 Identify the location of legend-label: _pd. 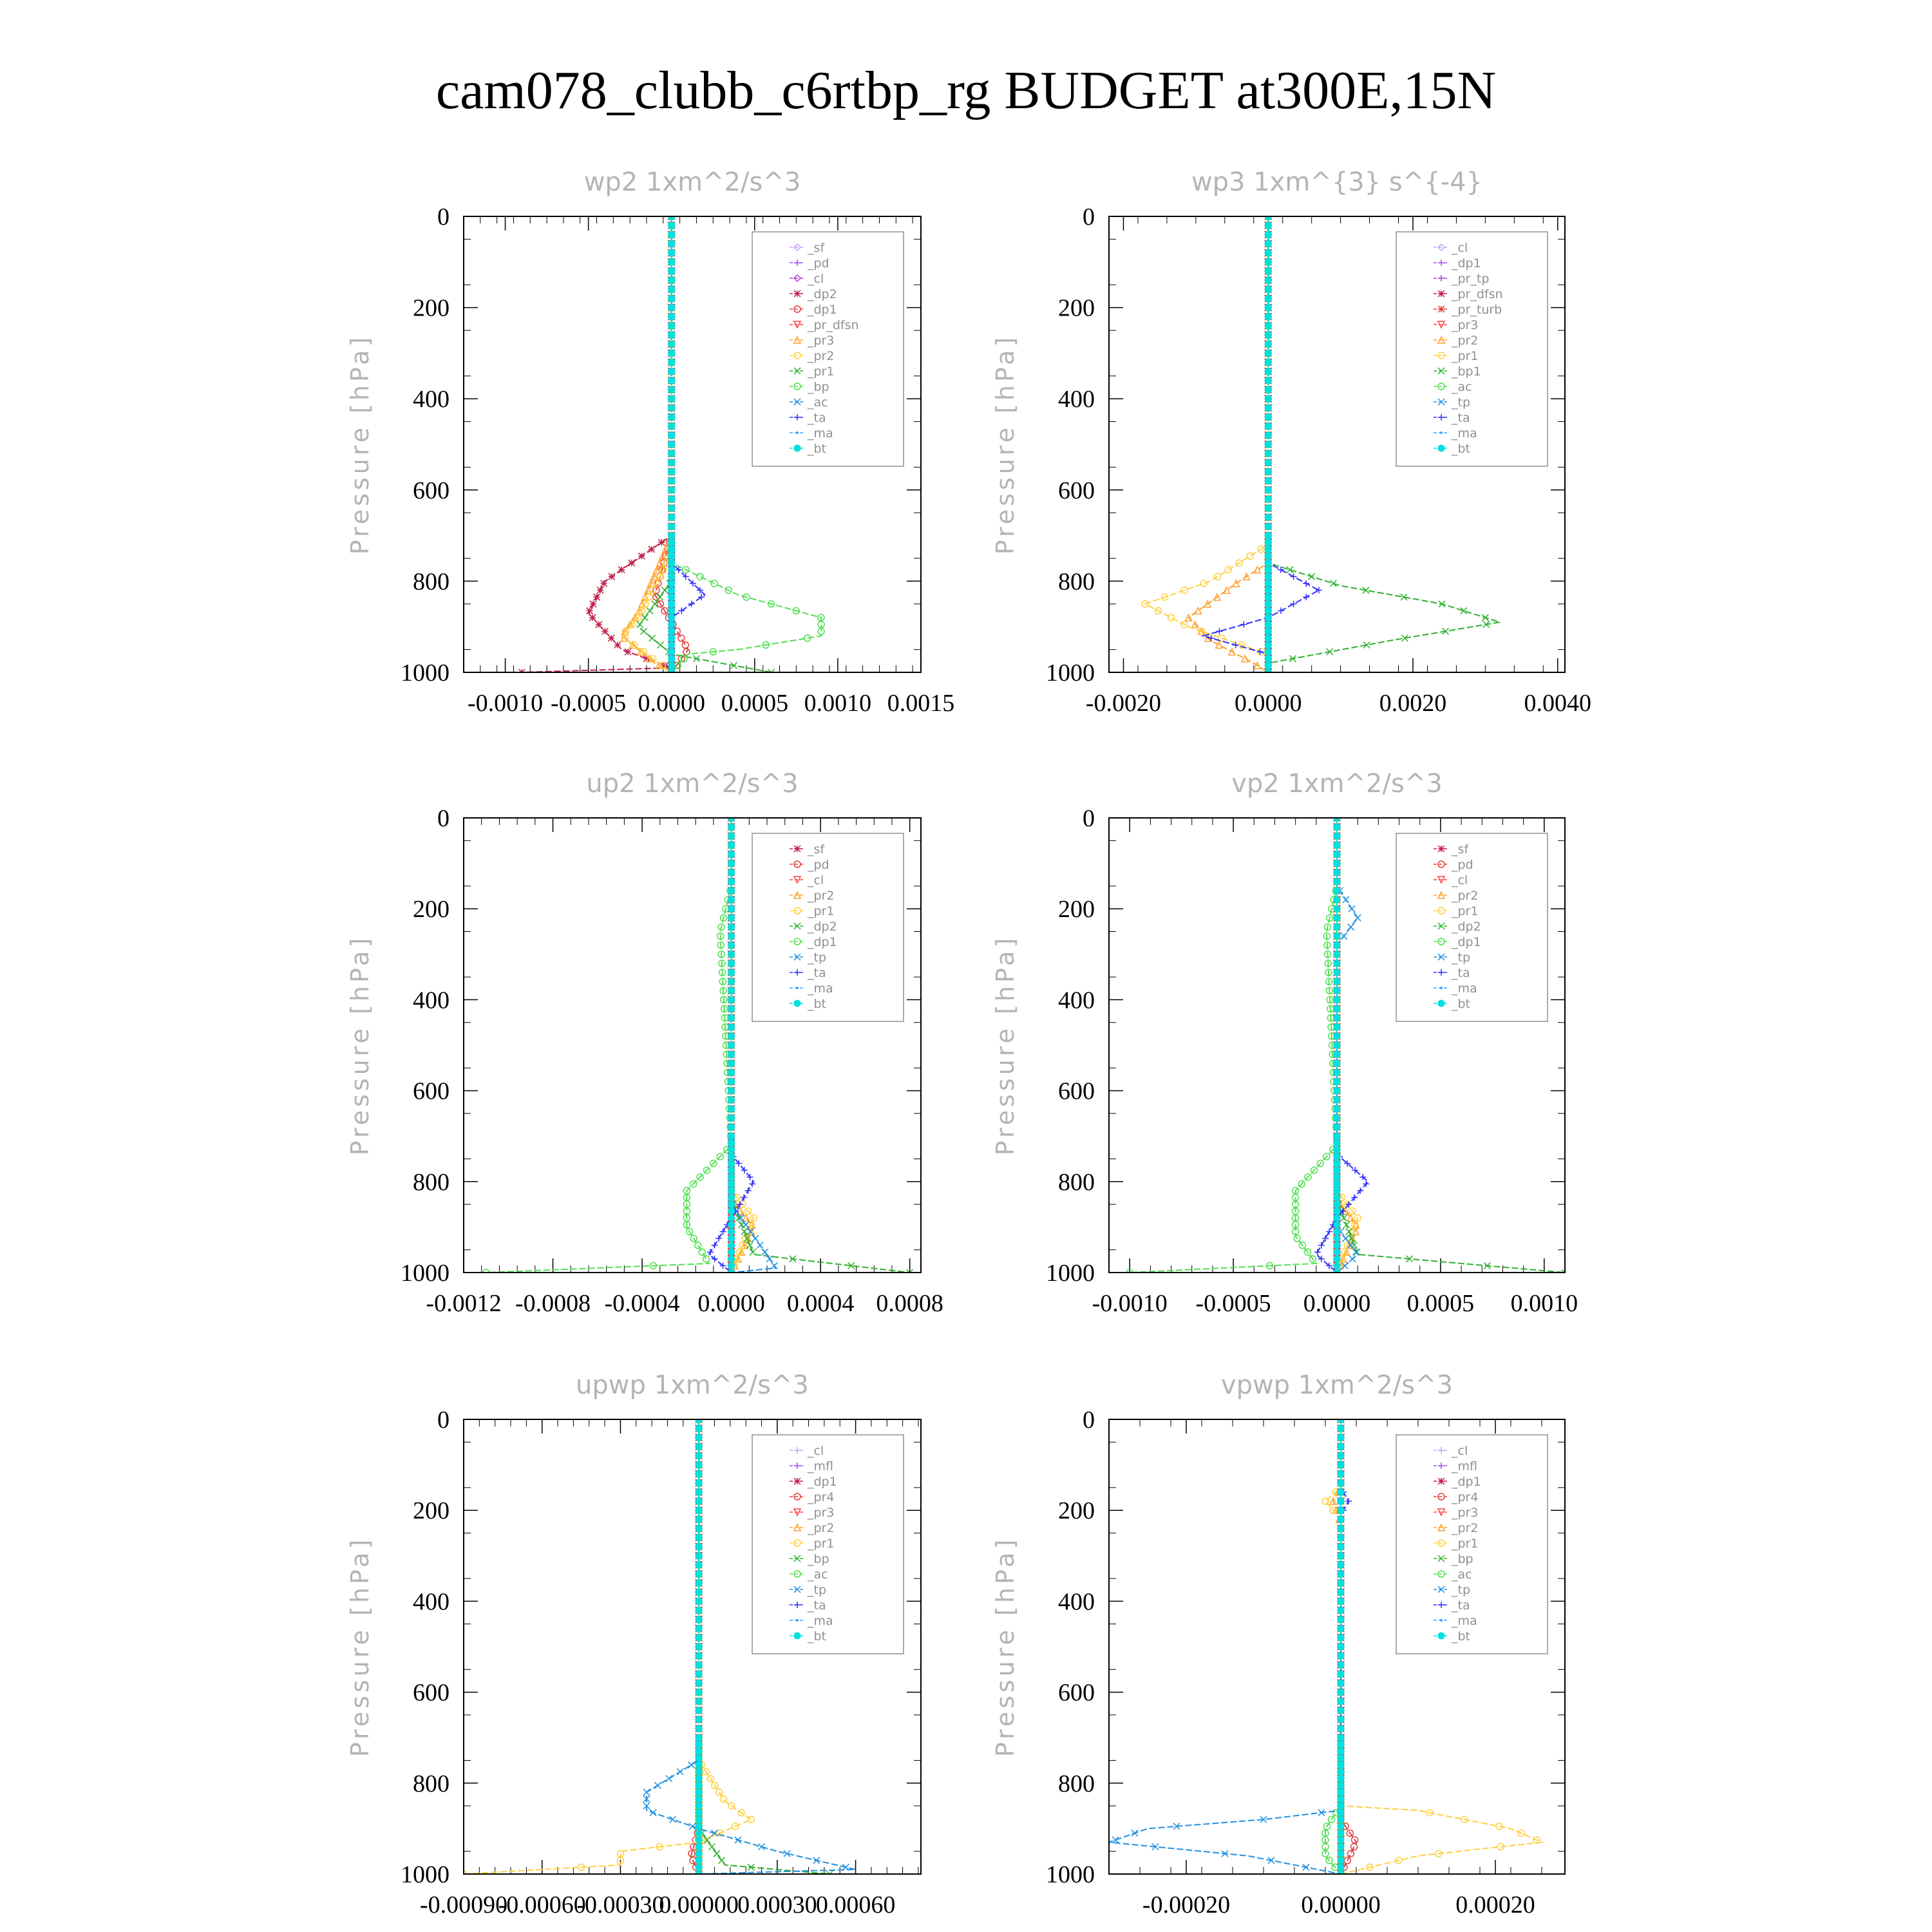
(818, 263).